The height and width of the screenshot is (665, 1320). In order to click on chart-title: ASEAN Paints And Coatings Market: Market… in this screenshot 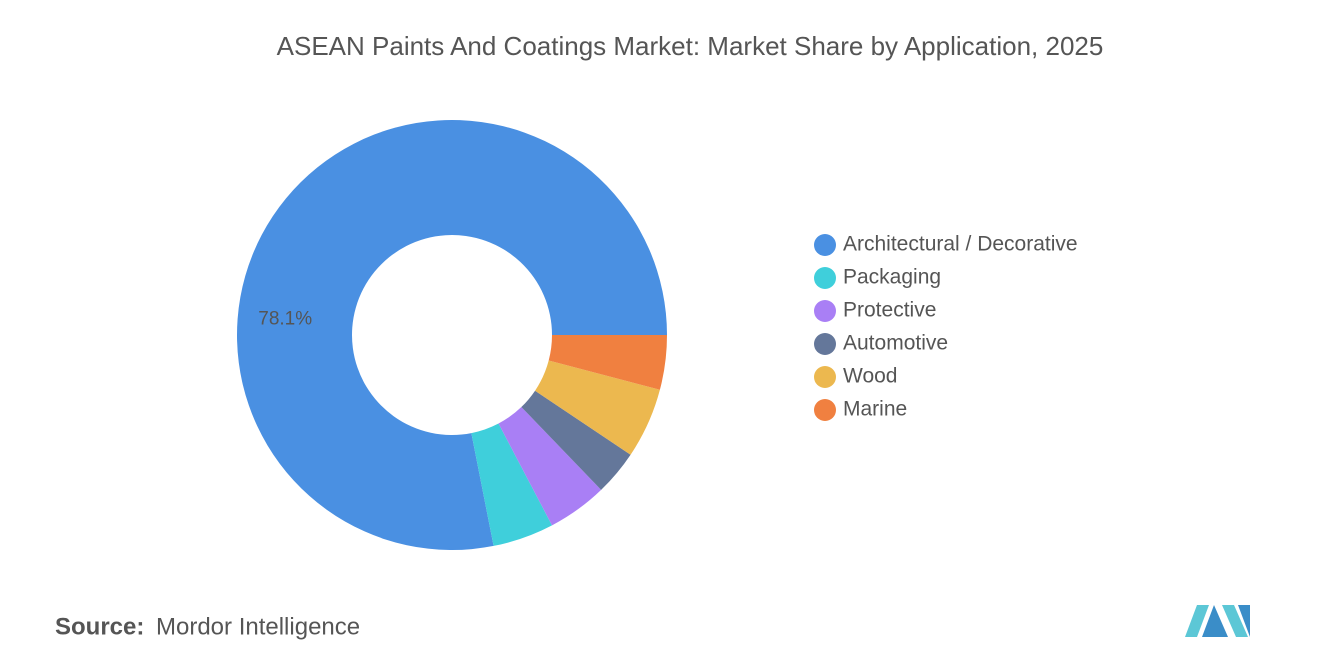, I will do `click(690, 46)`.